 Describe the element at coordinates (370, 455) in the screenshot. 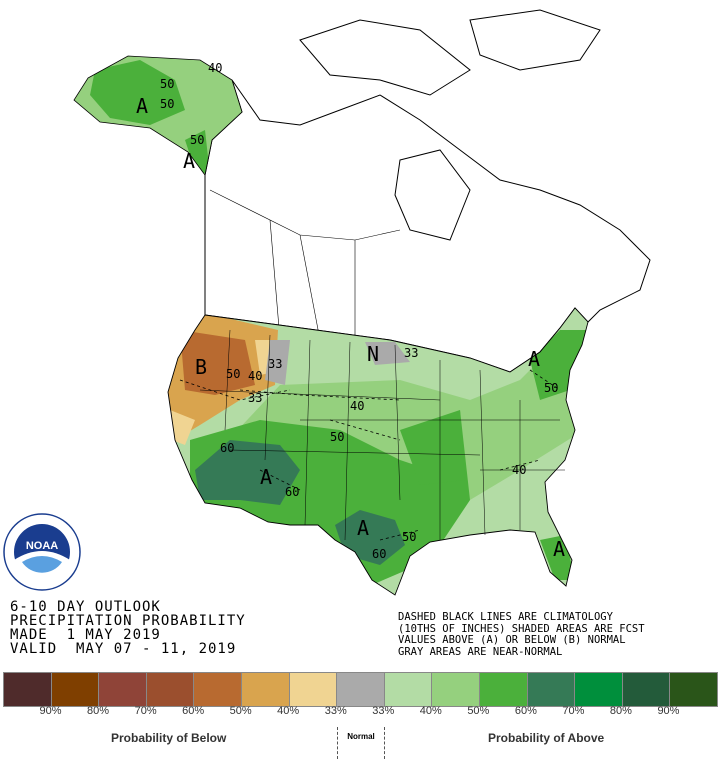

I see `climatology-lines` at that location.